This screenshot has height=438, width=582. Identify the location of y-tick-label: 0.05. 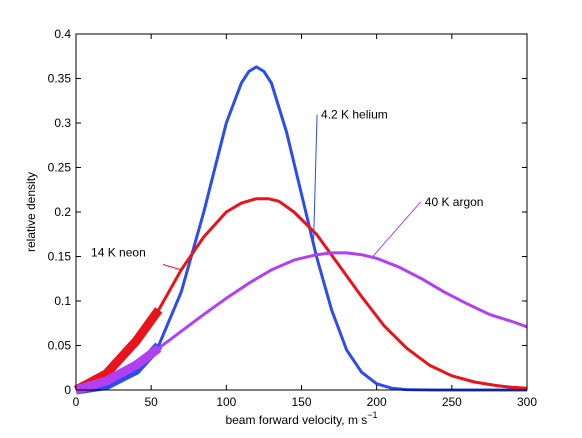
(60, 346).